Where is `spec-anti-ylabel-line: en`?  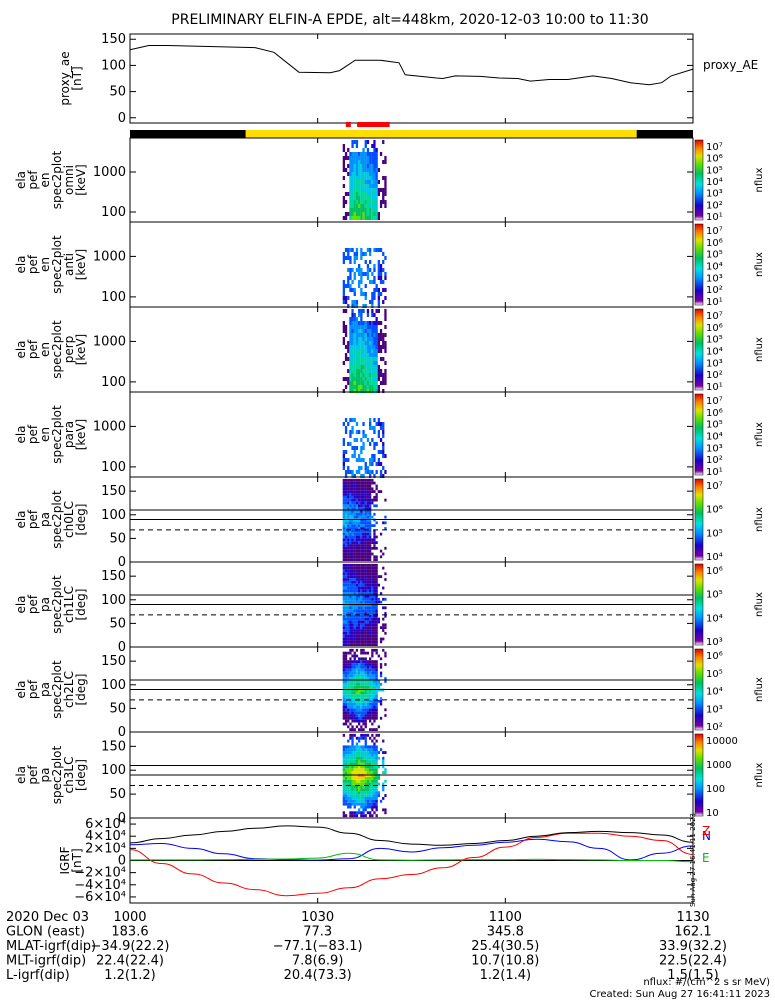 spec-anti-ylabel-line: en is located at coordinates (45, 264).